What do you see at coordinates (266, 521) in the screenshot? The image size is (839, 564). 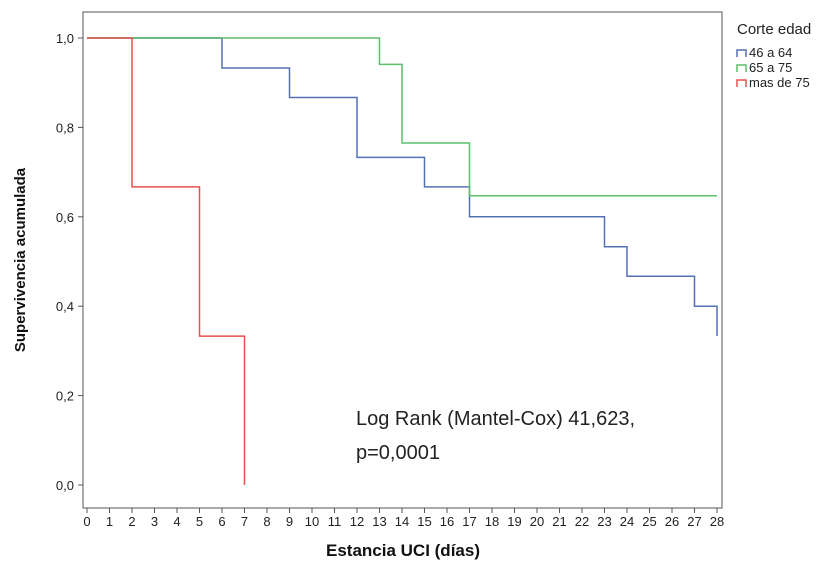 I see `x-tick-label: 8` at bounding box center [266, 521].